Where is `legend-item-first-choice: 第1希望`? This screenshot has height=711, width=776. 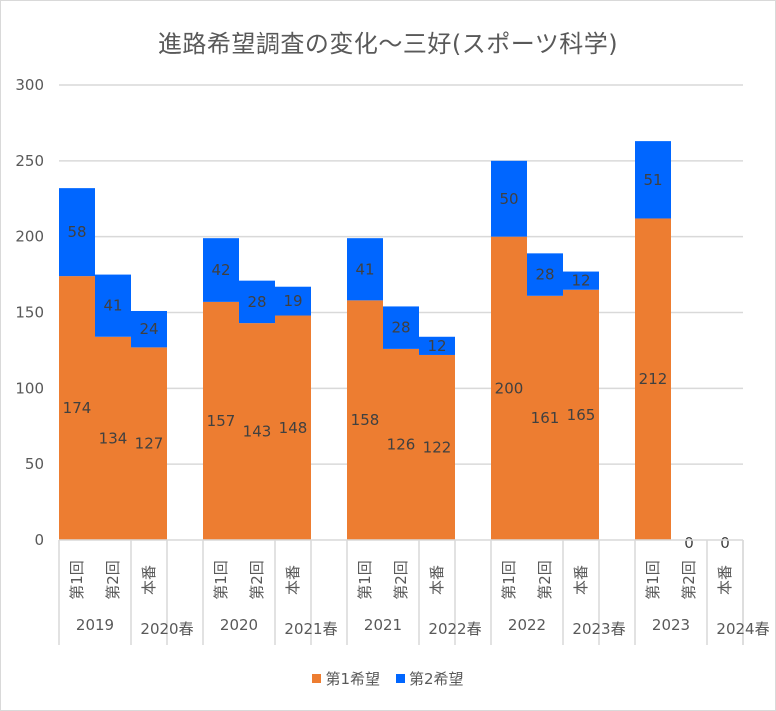
legend-item-first-choice: 第1希望 is located at coordinates (346, 678).